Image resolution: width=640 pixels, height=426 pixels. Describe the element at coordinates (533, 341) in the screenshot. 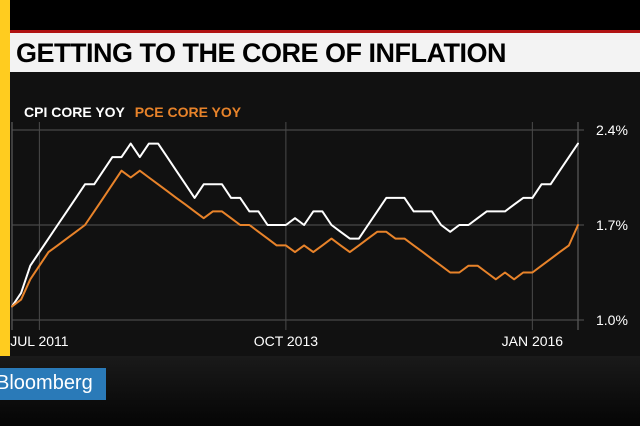

I see `x-tick-label: JAN 2016` at that location.